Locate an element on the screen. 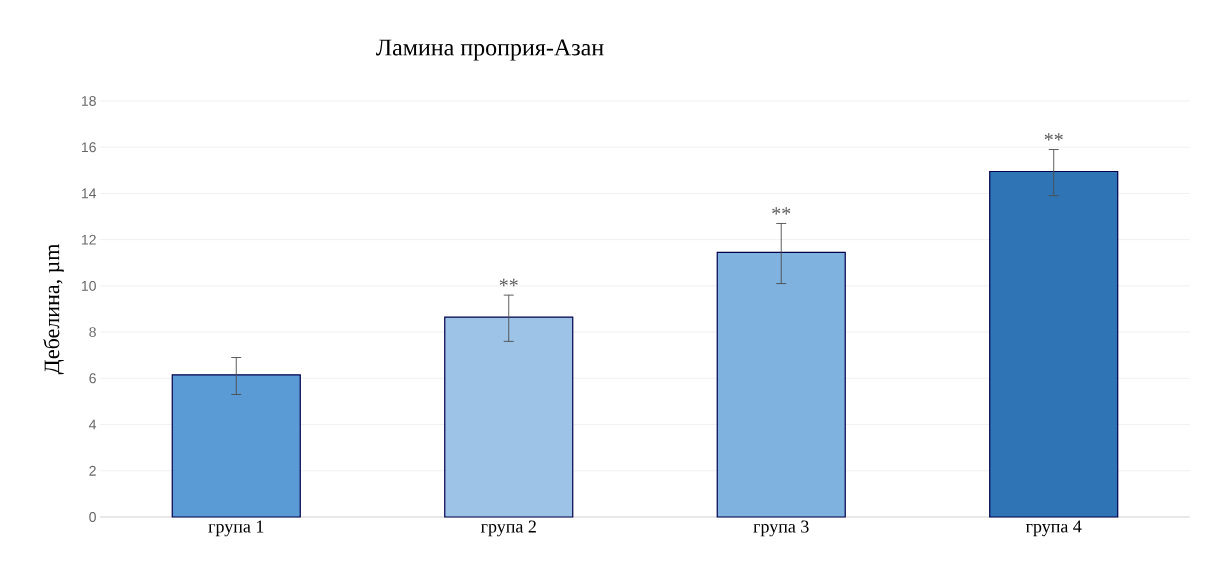  chart-title: Ламина проприя-Азан is located at coordinates (490, 50).